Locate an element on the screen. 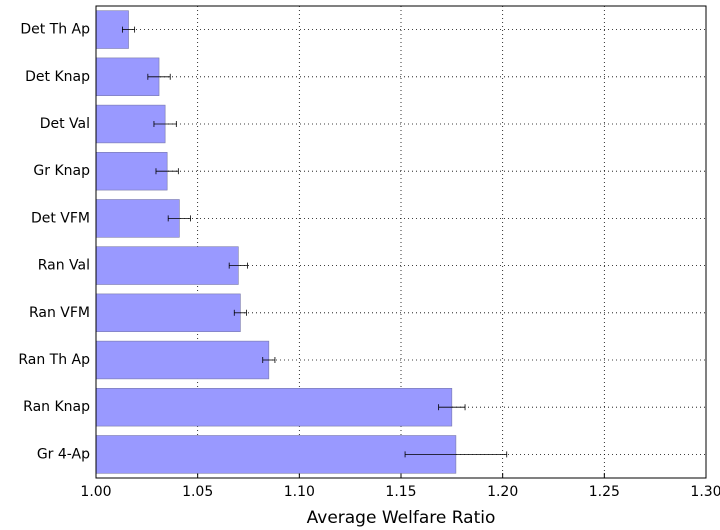  x-tick-label: 1.00 is located at coordinates (95, 492).